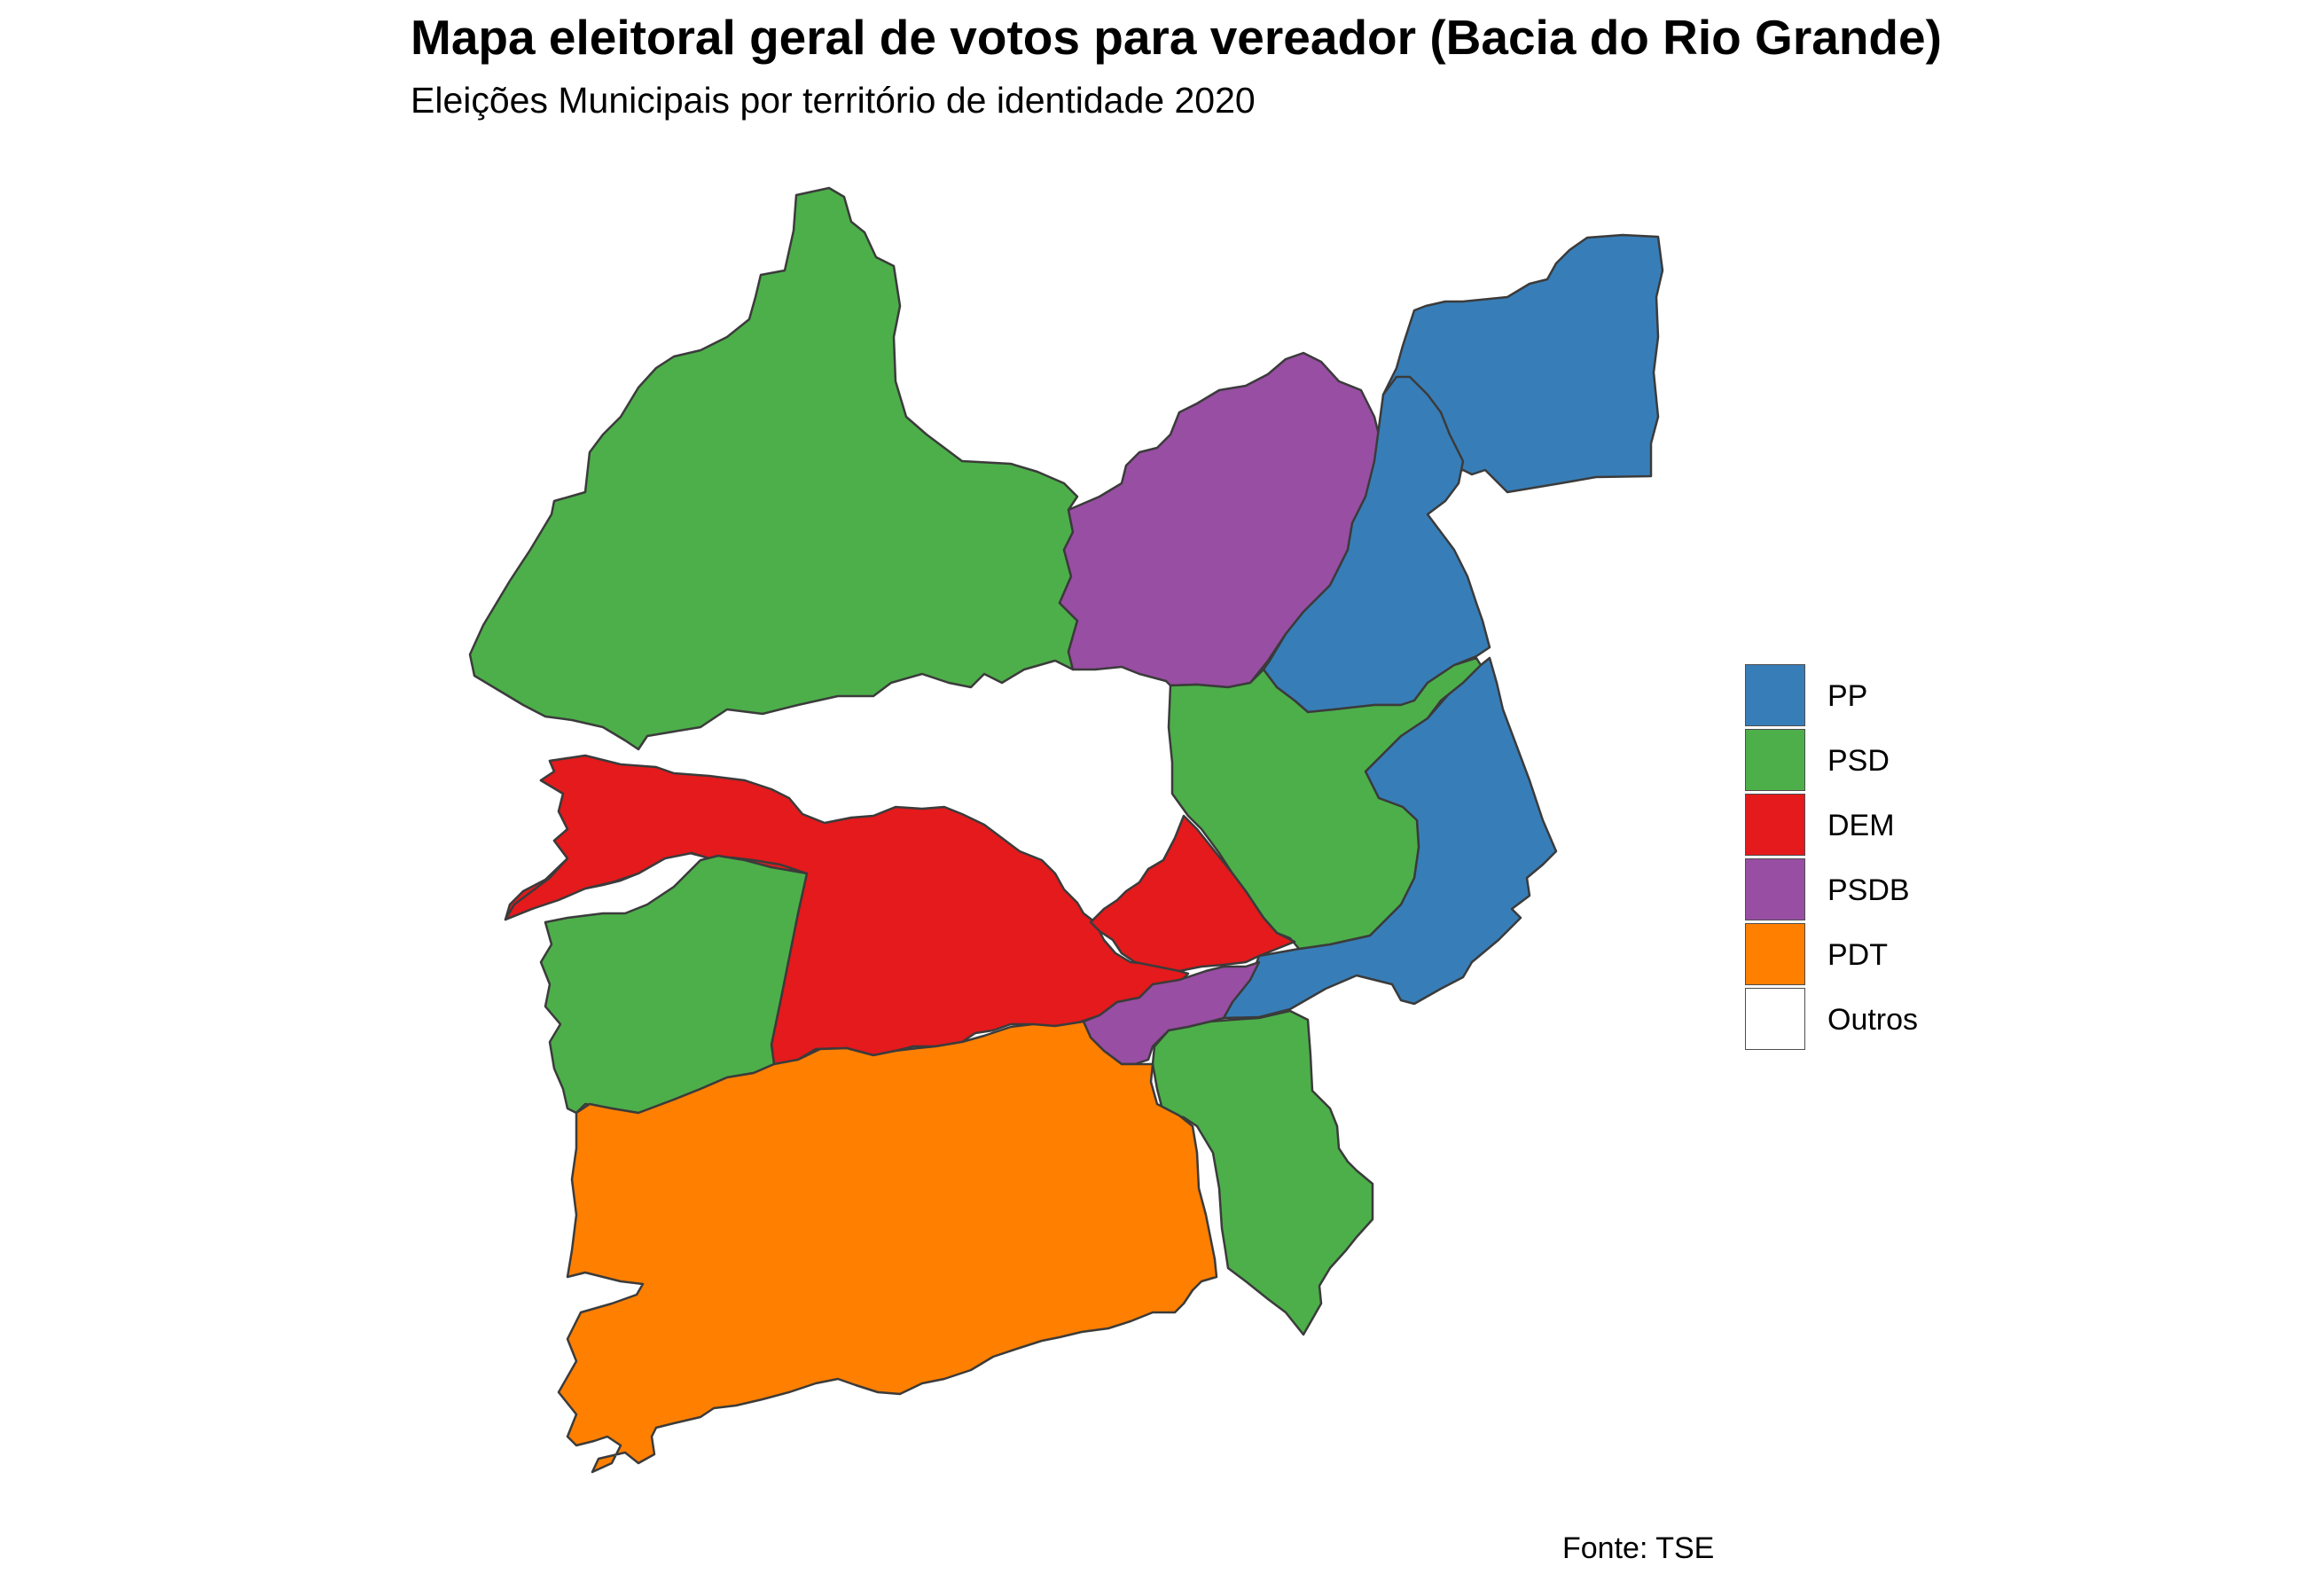  Describe the element at coordinates (1775, 760) in the screenshot. I see `legend-swatch-psd` at that location.